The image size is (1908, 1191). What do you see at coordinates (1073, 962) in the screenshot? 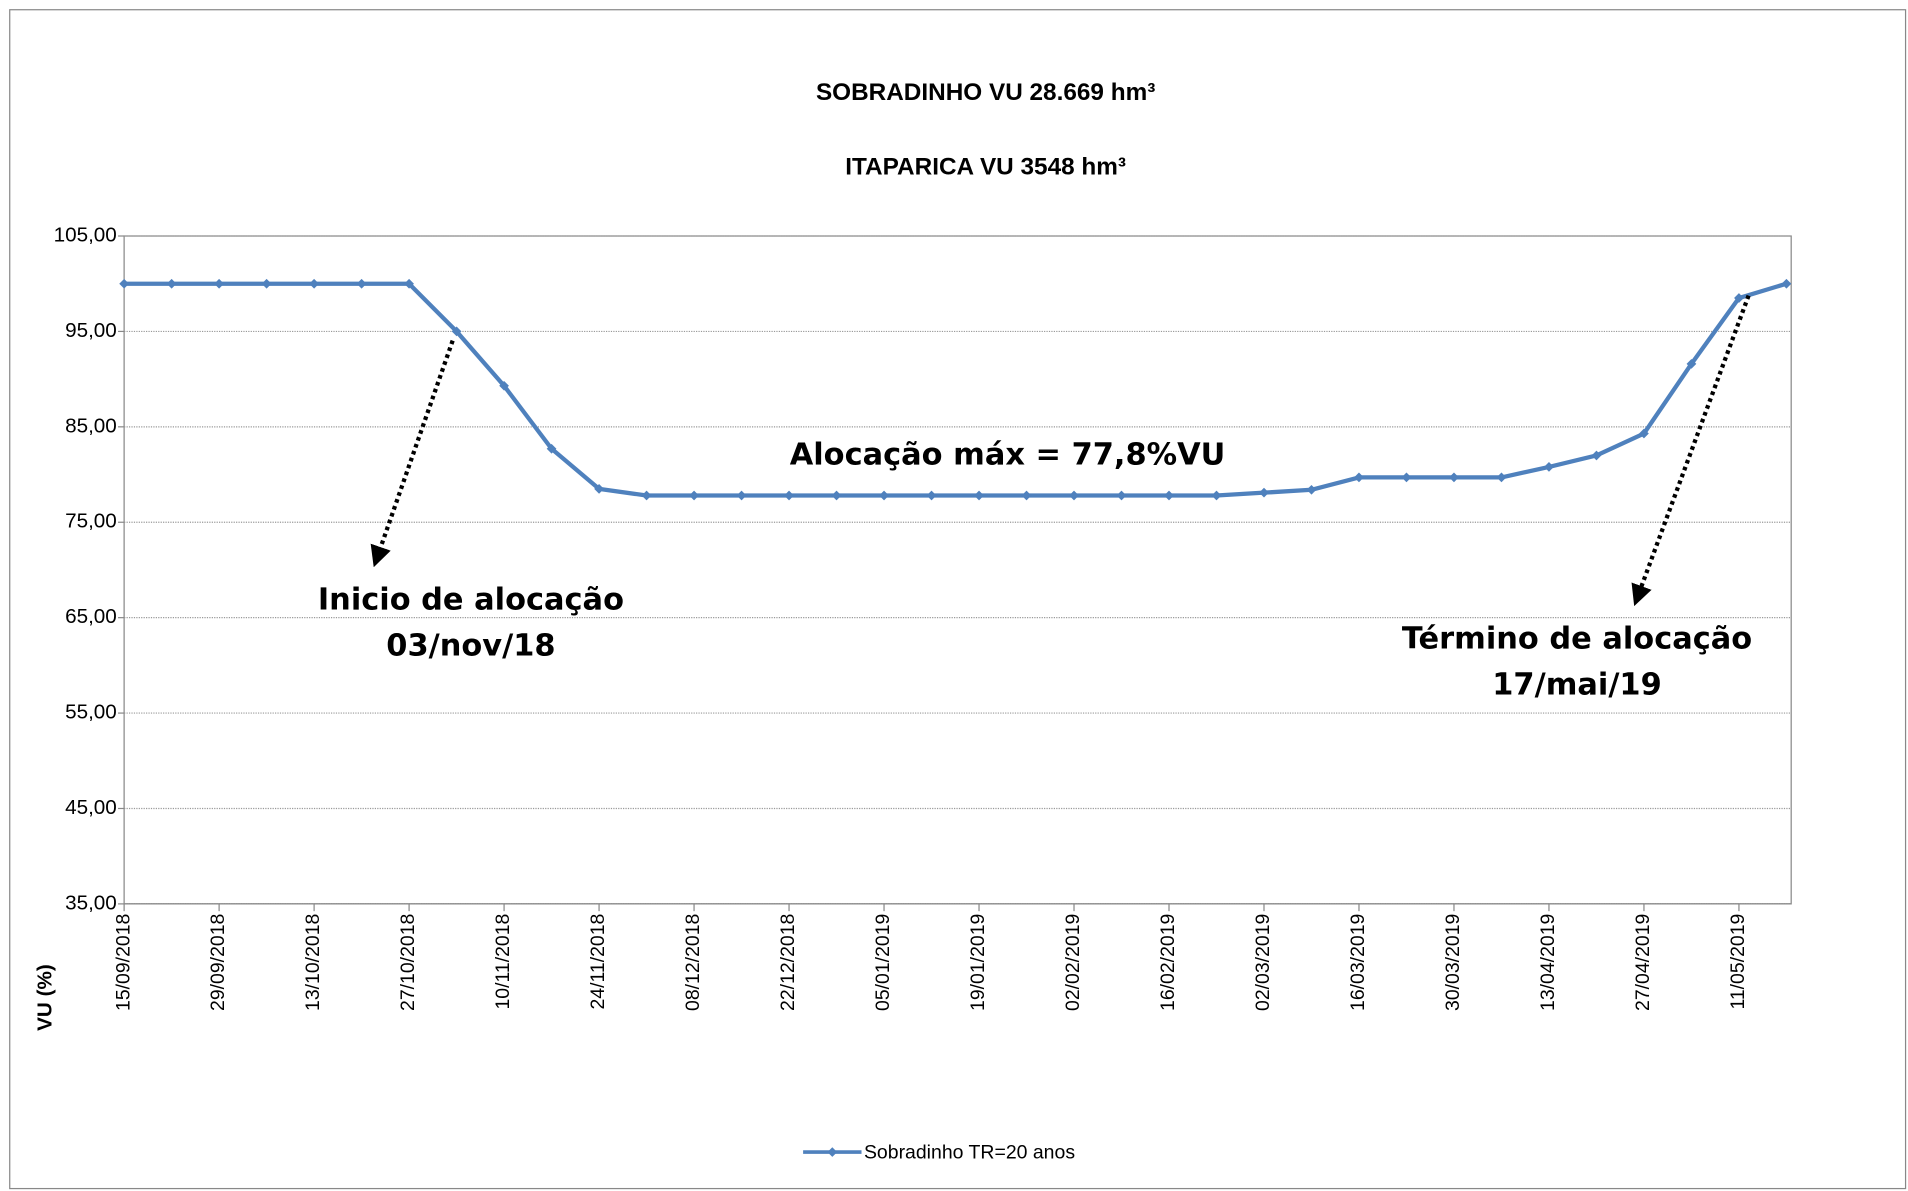
I see `x-tick-label: 02/02/2019` at bounding box center [1073, 962].